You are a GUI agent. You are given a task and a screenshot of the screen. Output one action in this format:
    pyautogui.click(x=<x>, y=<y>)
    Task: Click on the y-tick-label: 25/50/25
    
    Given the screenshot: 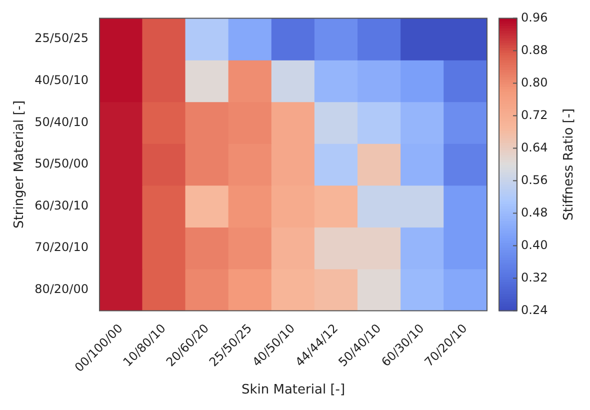 What is the action you would take?
    pyautogui.click(x=61, y=38)
    